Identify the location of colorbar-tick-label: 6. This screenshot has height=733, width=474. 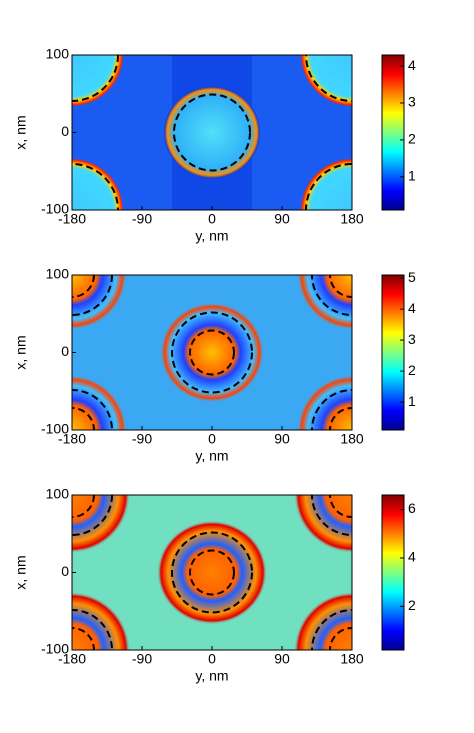
(412, 508).